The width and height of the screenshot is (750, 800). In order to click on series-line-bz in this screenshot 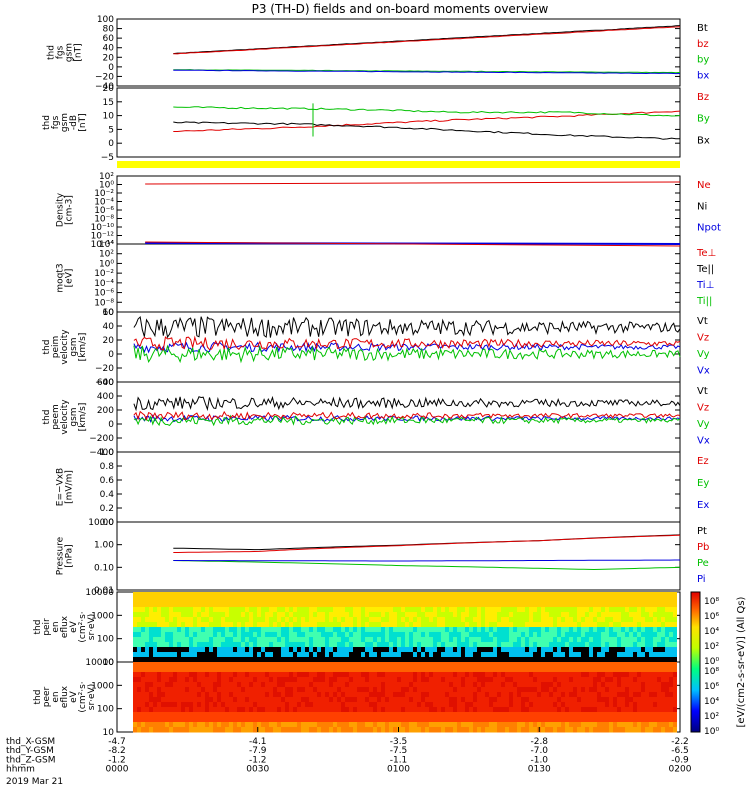, I will do `click(427, 40)`.